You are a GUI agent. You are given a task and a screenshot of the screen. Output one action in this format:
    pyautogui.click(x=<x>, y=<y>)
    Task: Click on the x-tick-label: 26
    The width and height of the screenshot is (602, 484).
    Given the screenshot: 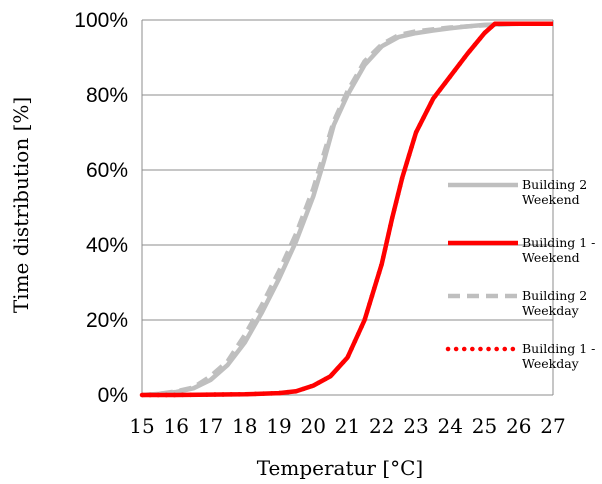 What is the action you would take?
    pyautogui.click(x=518, y=426)
    